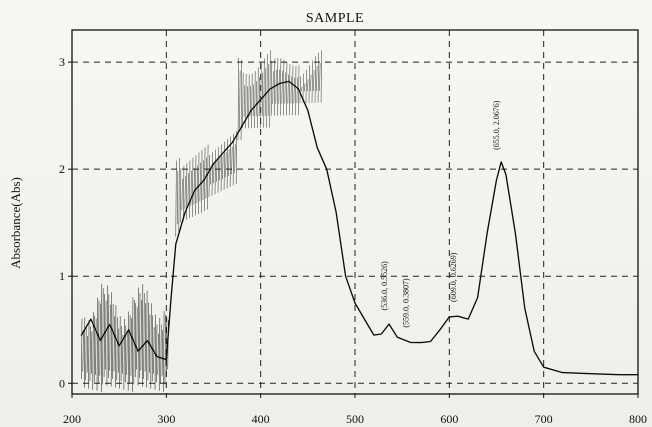  What do you see at coordinates (544, 419) in the screenshot?
I see `x-tick-label: 700` at bounding box center [544, 419].